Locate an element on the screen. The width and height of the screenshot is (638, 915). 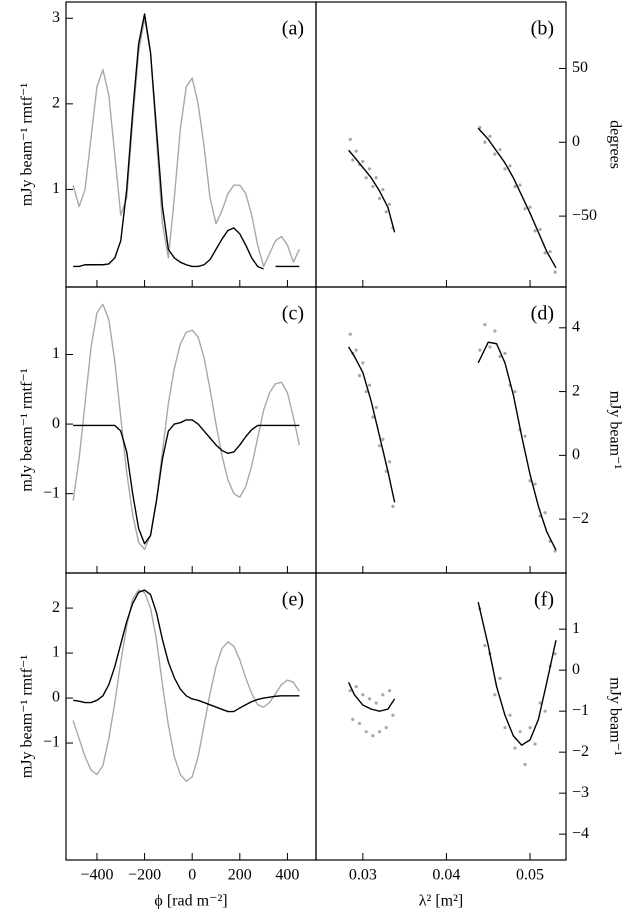
y-tick-label: −50 is located at coordinates (584, 215).